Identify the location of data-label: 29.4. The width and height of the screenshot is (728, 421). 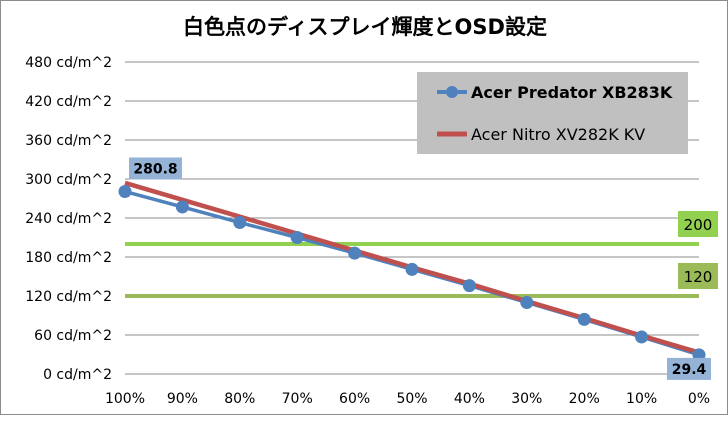
(689, 370).